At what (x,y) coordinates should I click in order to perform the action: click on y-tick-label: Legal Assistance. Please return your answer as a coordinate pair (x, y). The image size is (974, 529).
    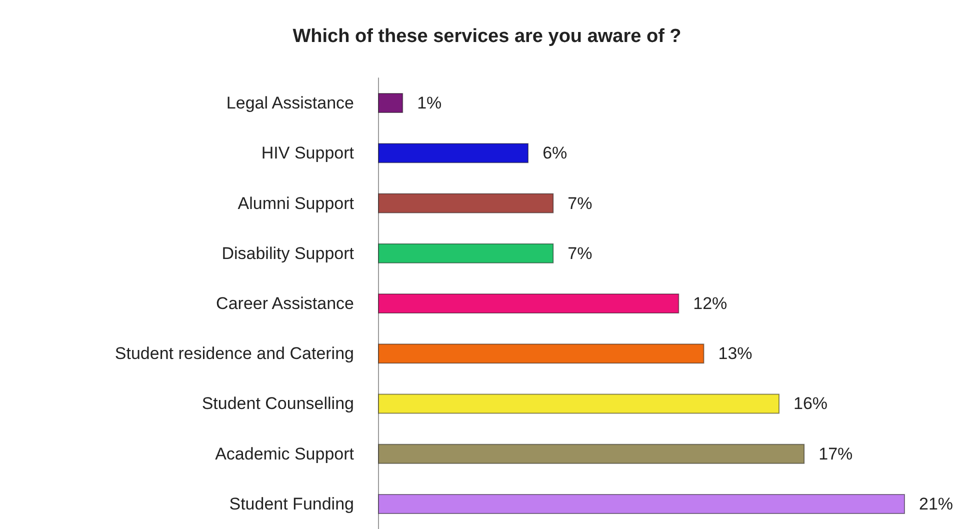
    Looking at the image, I should click on (290, 103).